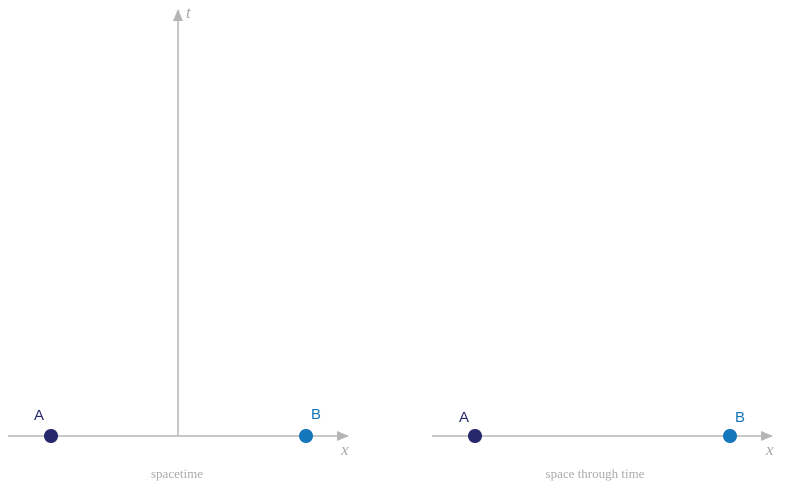  I want to click on space-through-time-panel: x A B space through time, so click(603, 445).